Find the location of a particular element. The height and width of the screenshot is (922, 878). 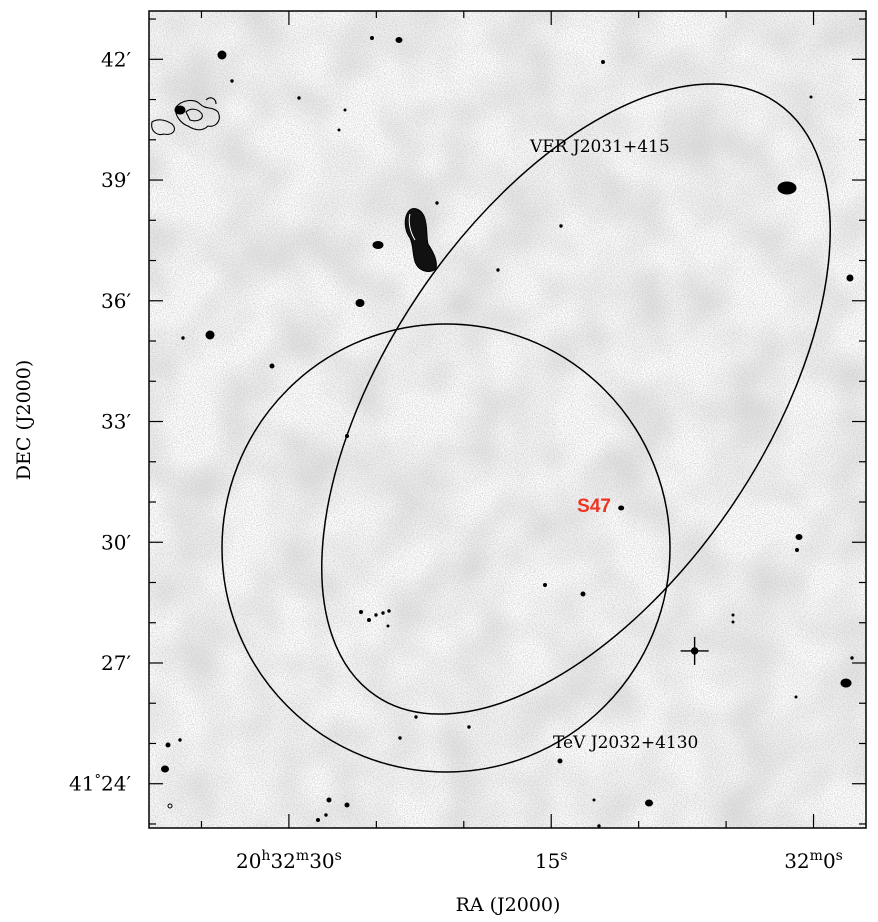

y-tick-label: 30′ is located at coordinates (116, 542).